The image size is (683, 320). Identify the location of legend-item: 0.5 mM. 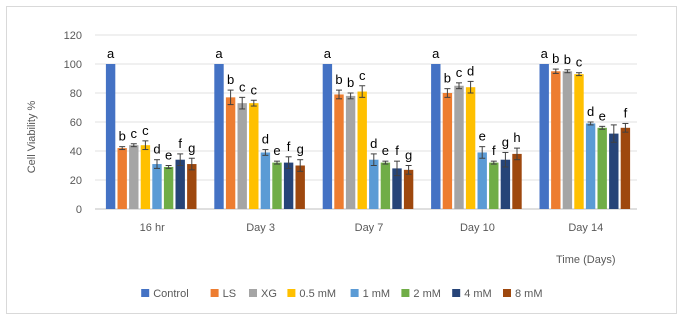
(311, 294).